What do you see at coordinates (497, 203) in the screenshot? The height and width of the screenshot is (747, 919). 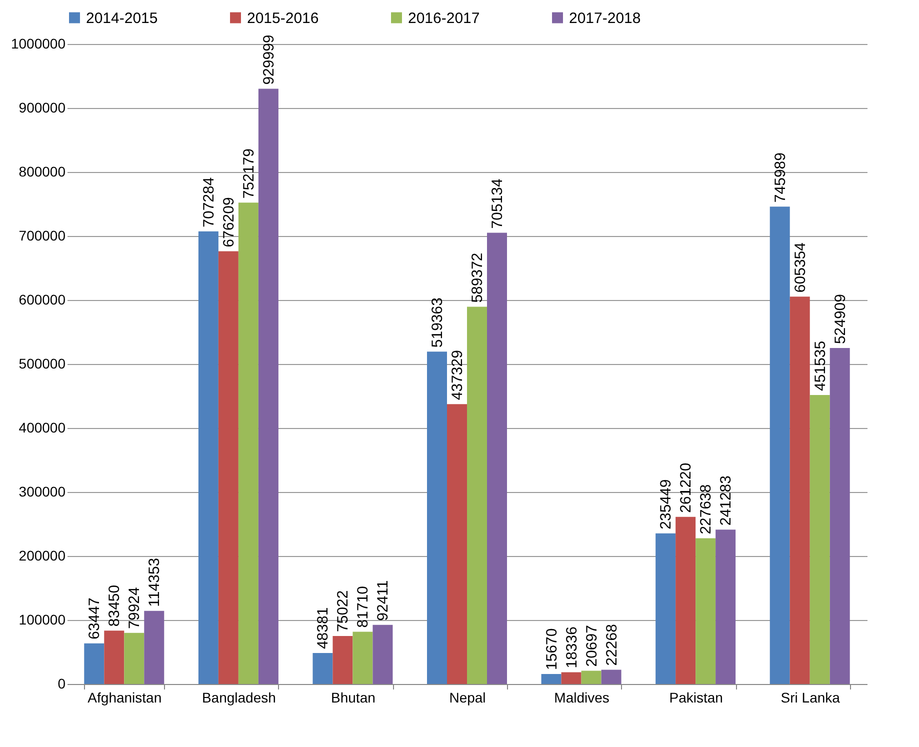 I see `data-label: 705134` at bounding box center [497, 203].